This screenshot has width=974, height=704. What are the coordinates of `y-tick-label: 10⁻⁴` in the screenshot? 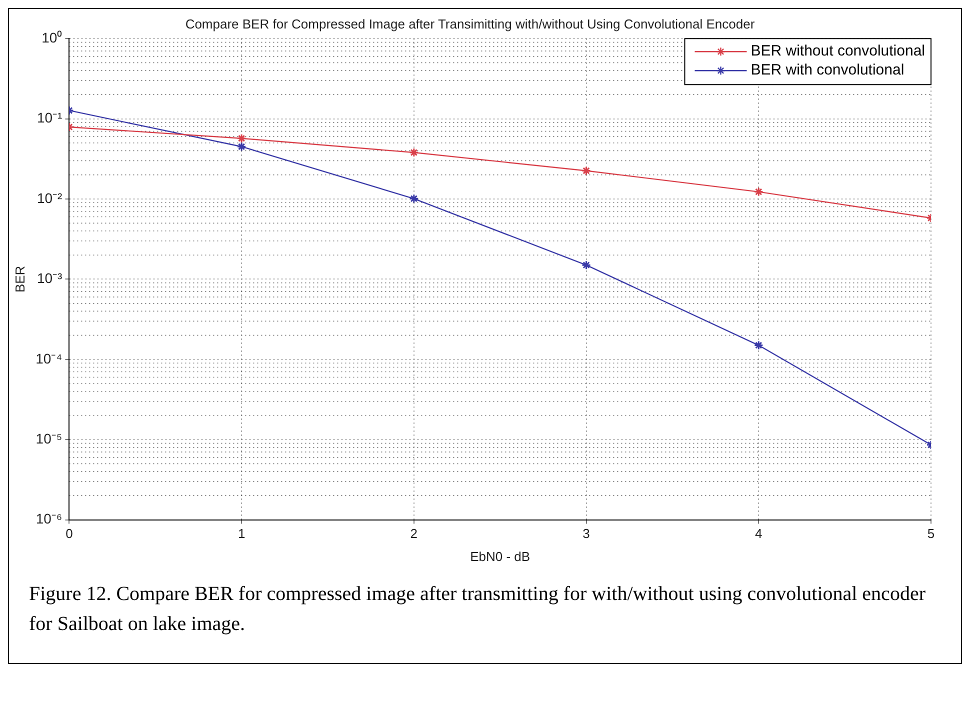 It's located at (49, 358).